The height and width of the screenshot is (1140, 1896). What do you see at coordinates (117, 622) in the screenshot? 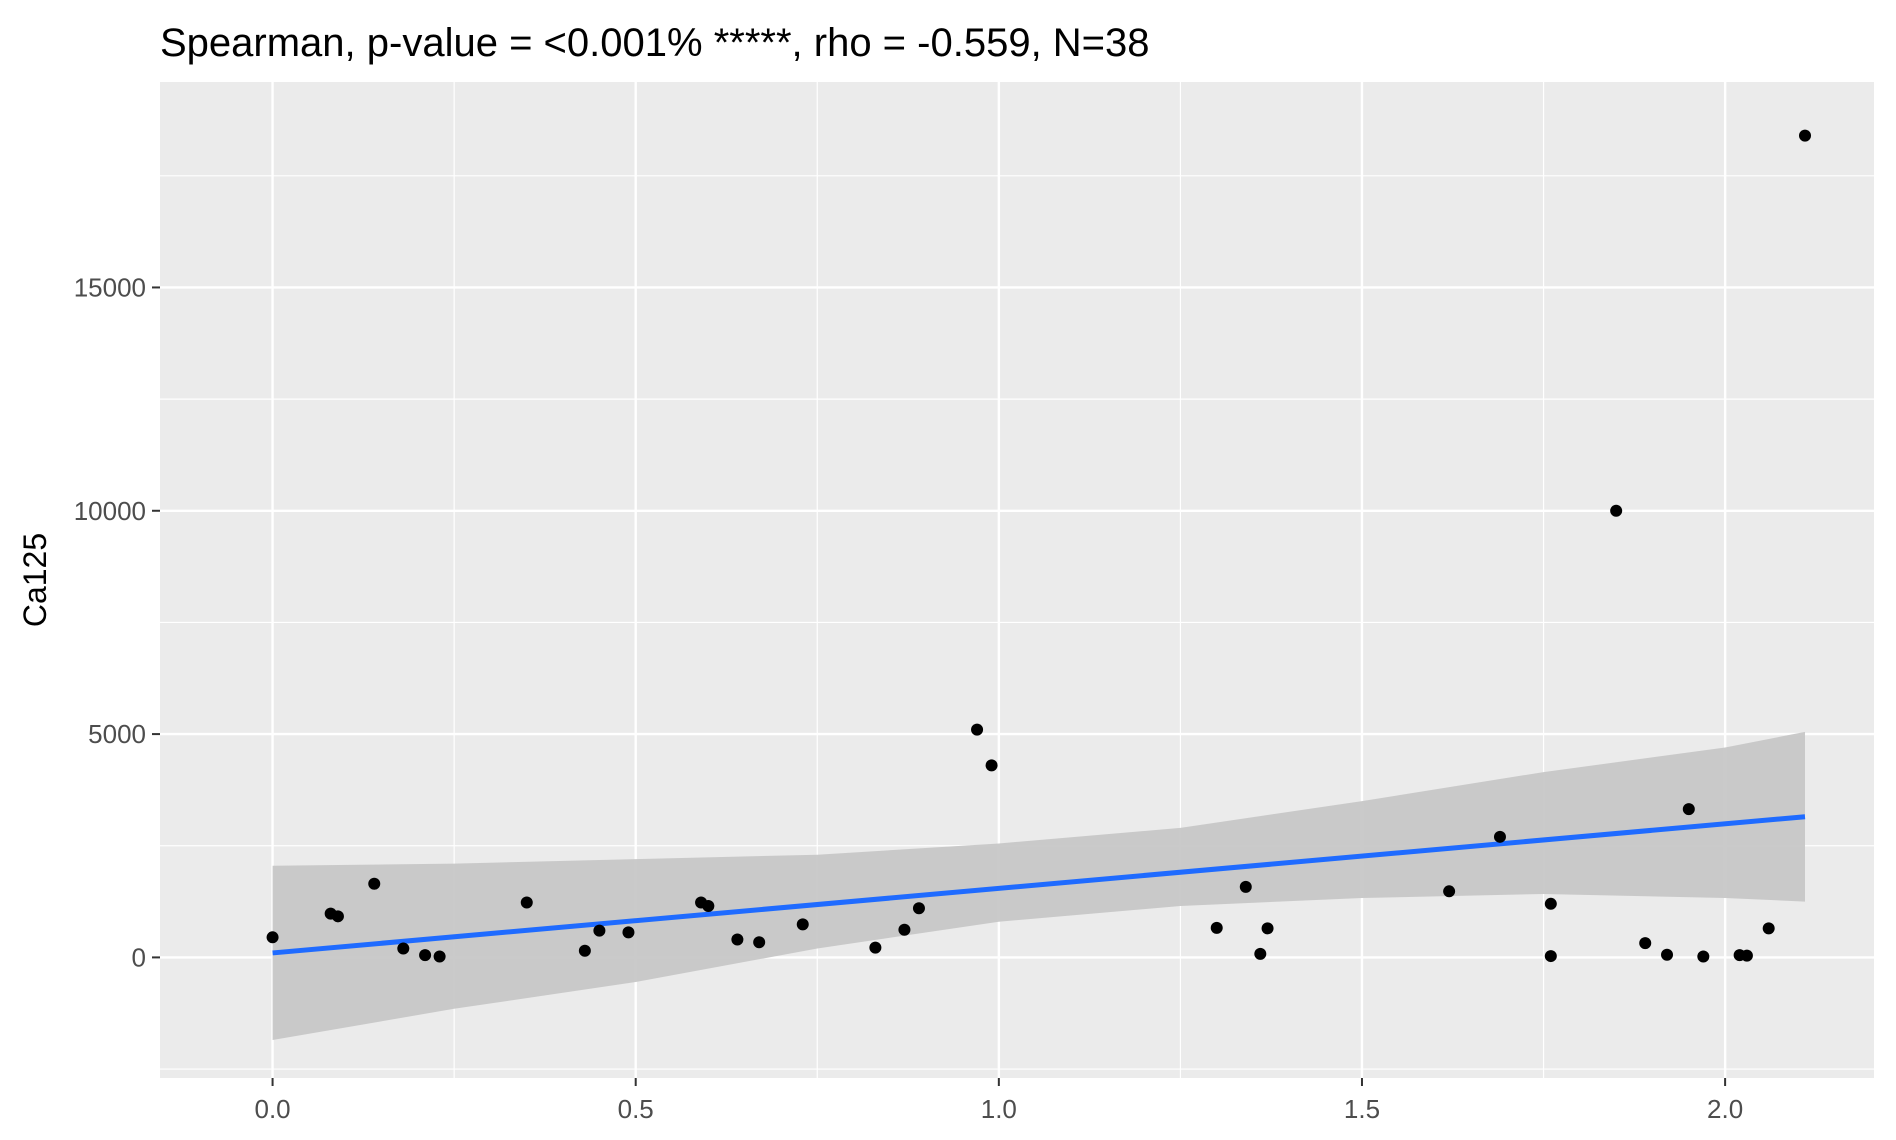
I see `y-axis-ticks: 0 5000 10000 15000` at bounding box center [117, 622].